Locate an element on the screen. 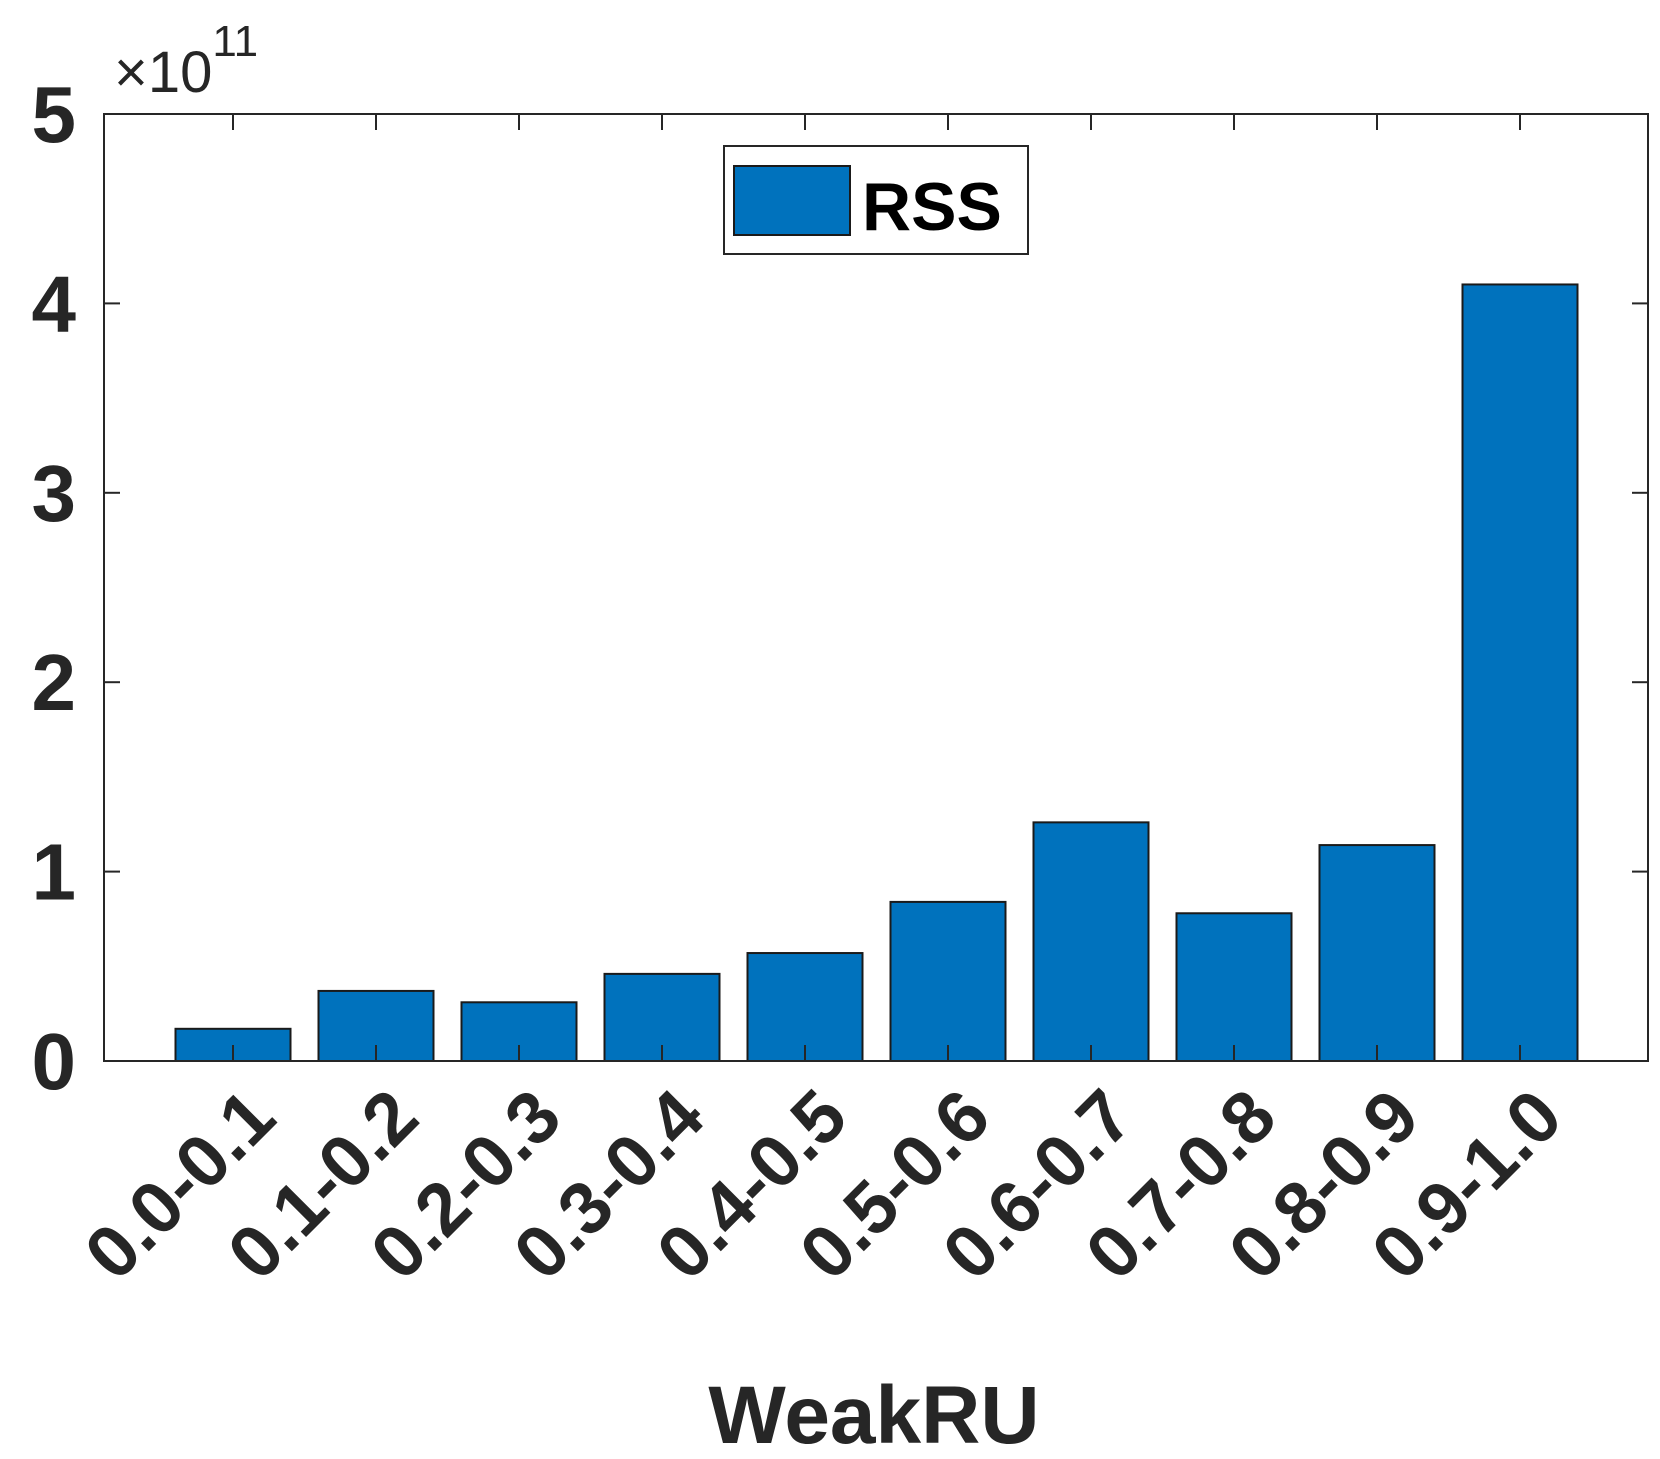 Image resolution: width=1660 pixels, height=1459 pixels. y-exponent-multiplier: ×10 is located at coordinates (163, 72).